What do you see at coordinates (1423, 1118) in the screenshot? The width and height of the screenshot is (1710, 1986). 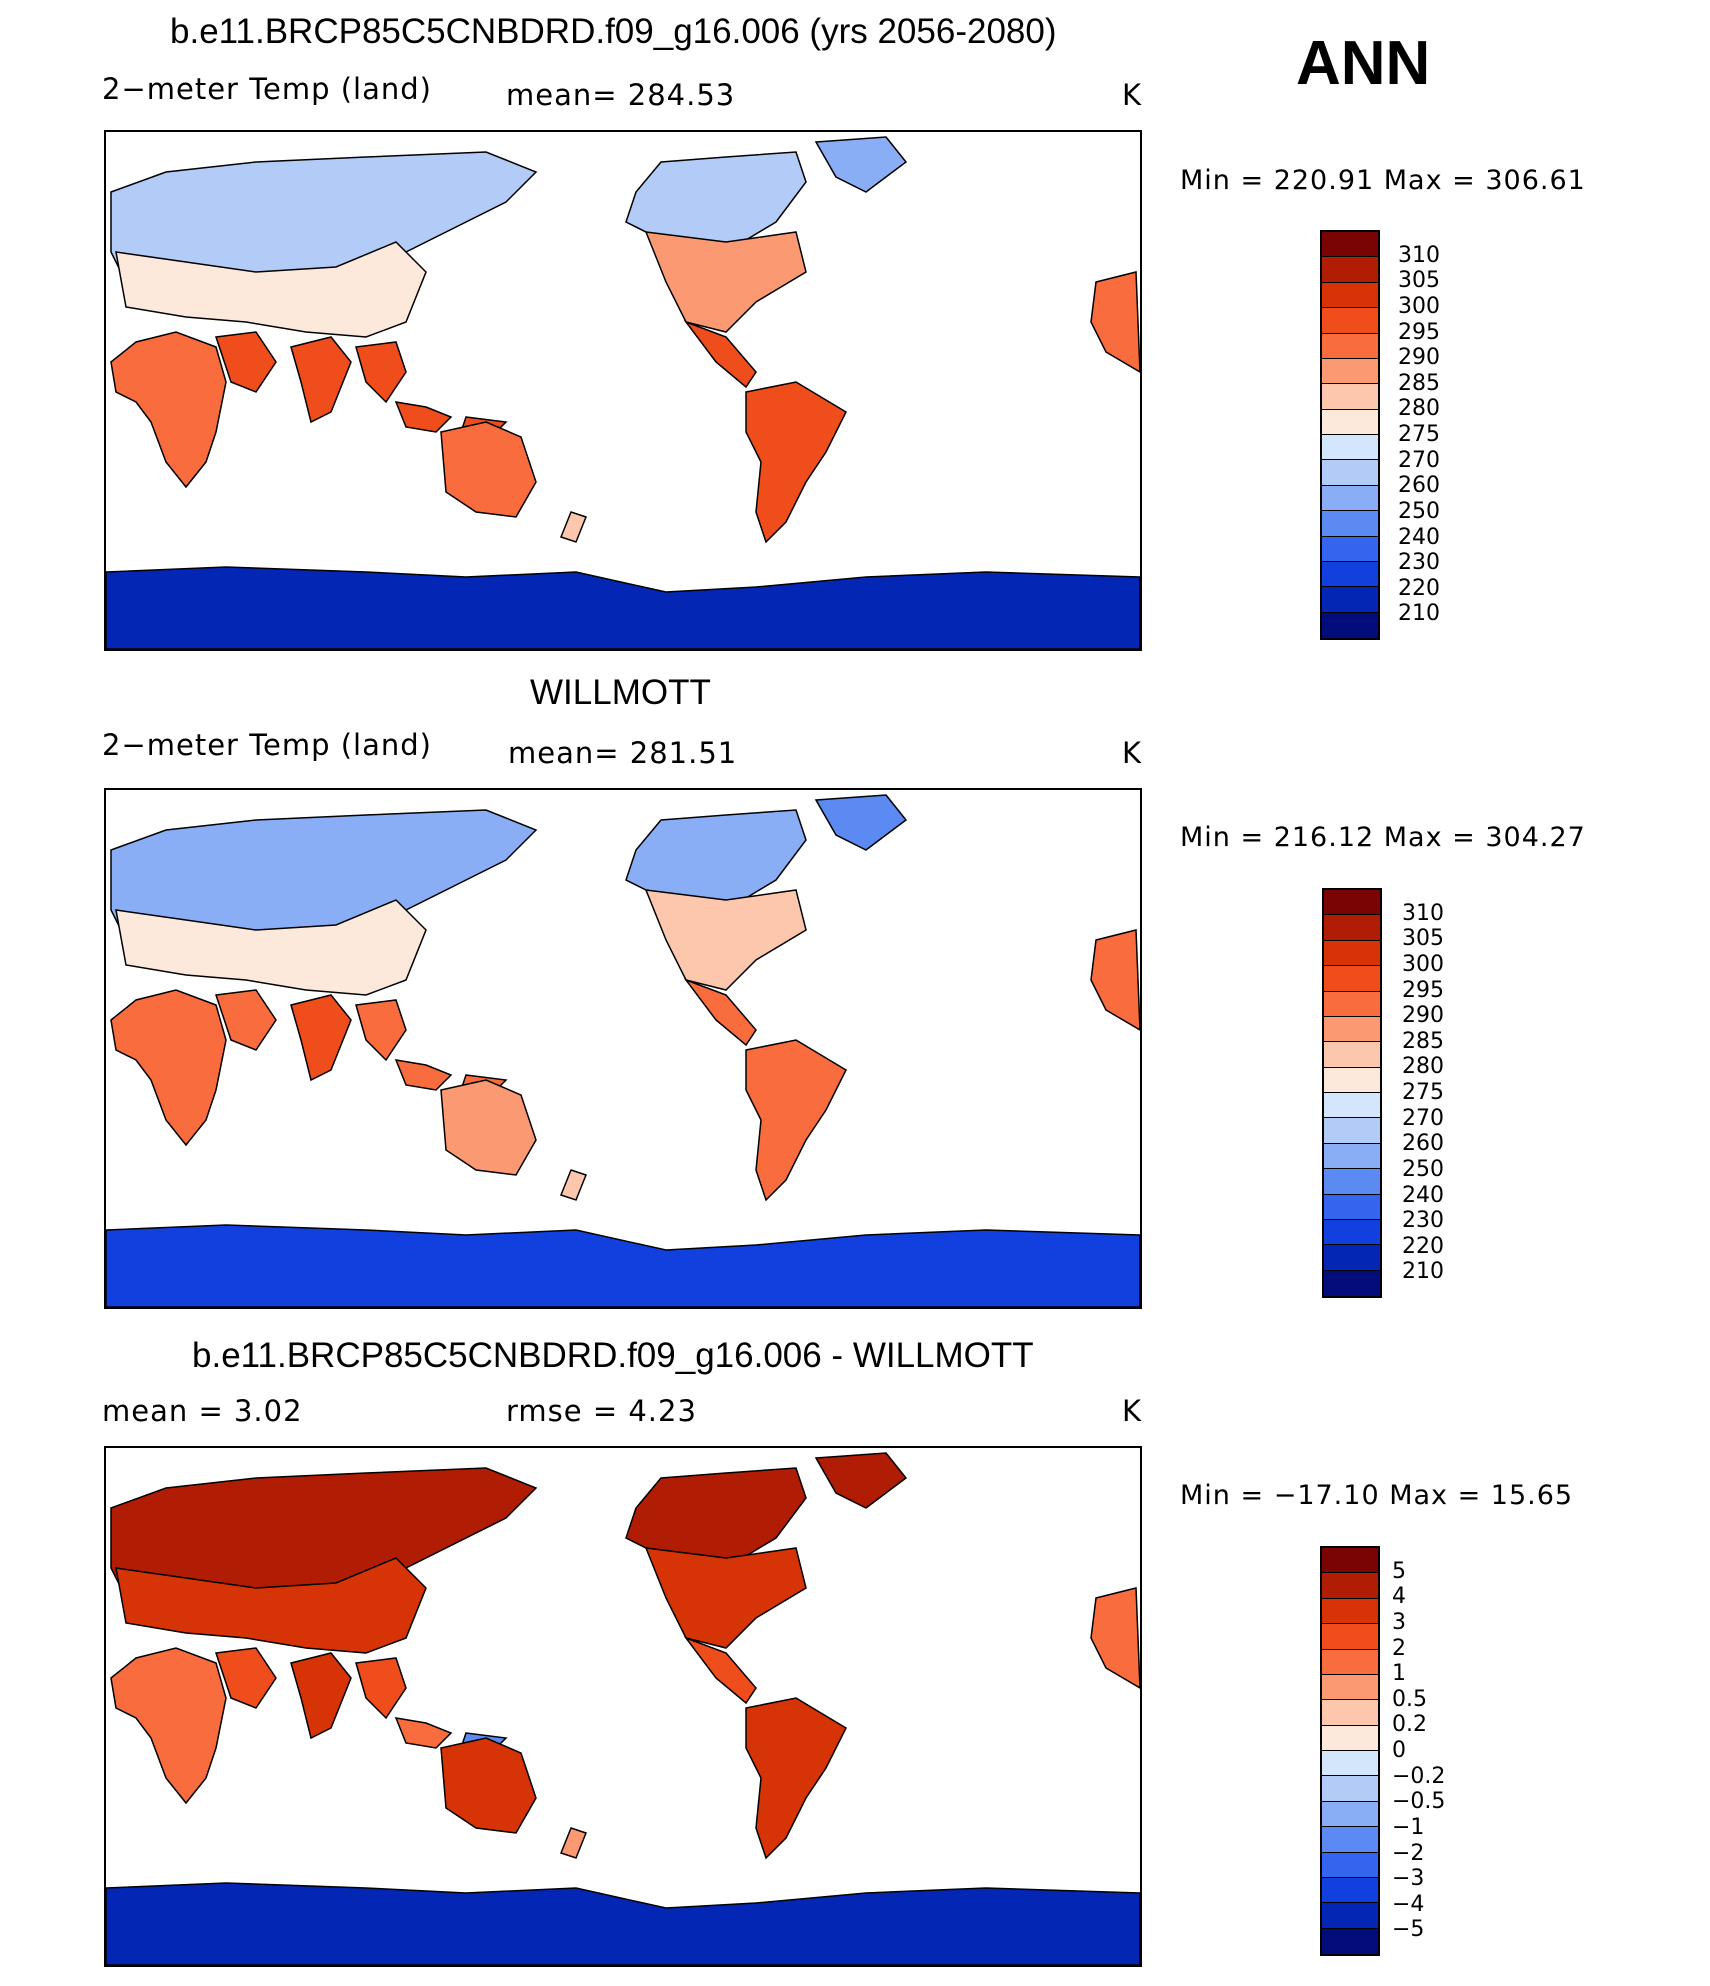 I see `colorbar-tick-label: 270` at bounding box center [1423, 1118].